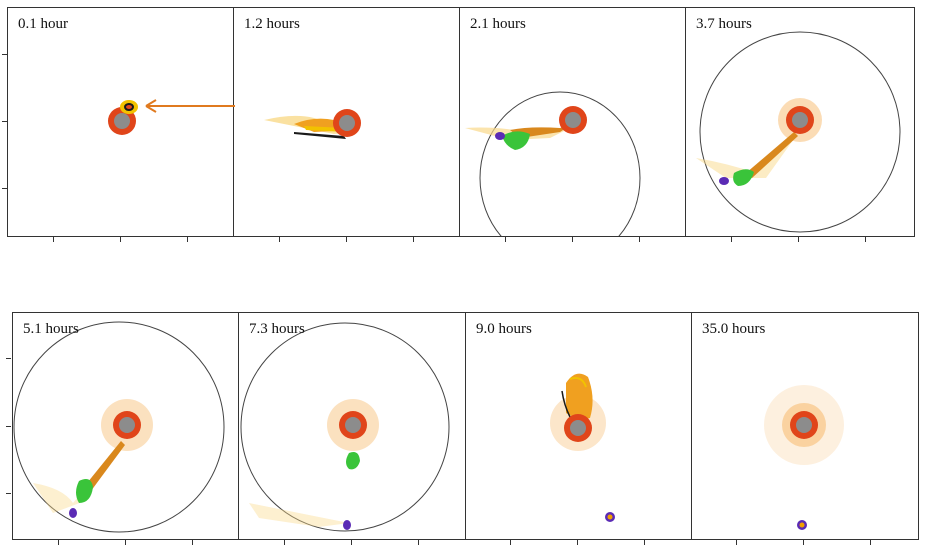  I want to click on panel-3-graphic, so click(553, 163).